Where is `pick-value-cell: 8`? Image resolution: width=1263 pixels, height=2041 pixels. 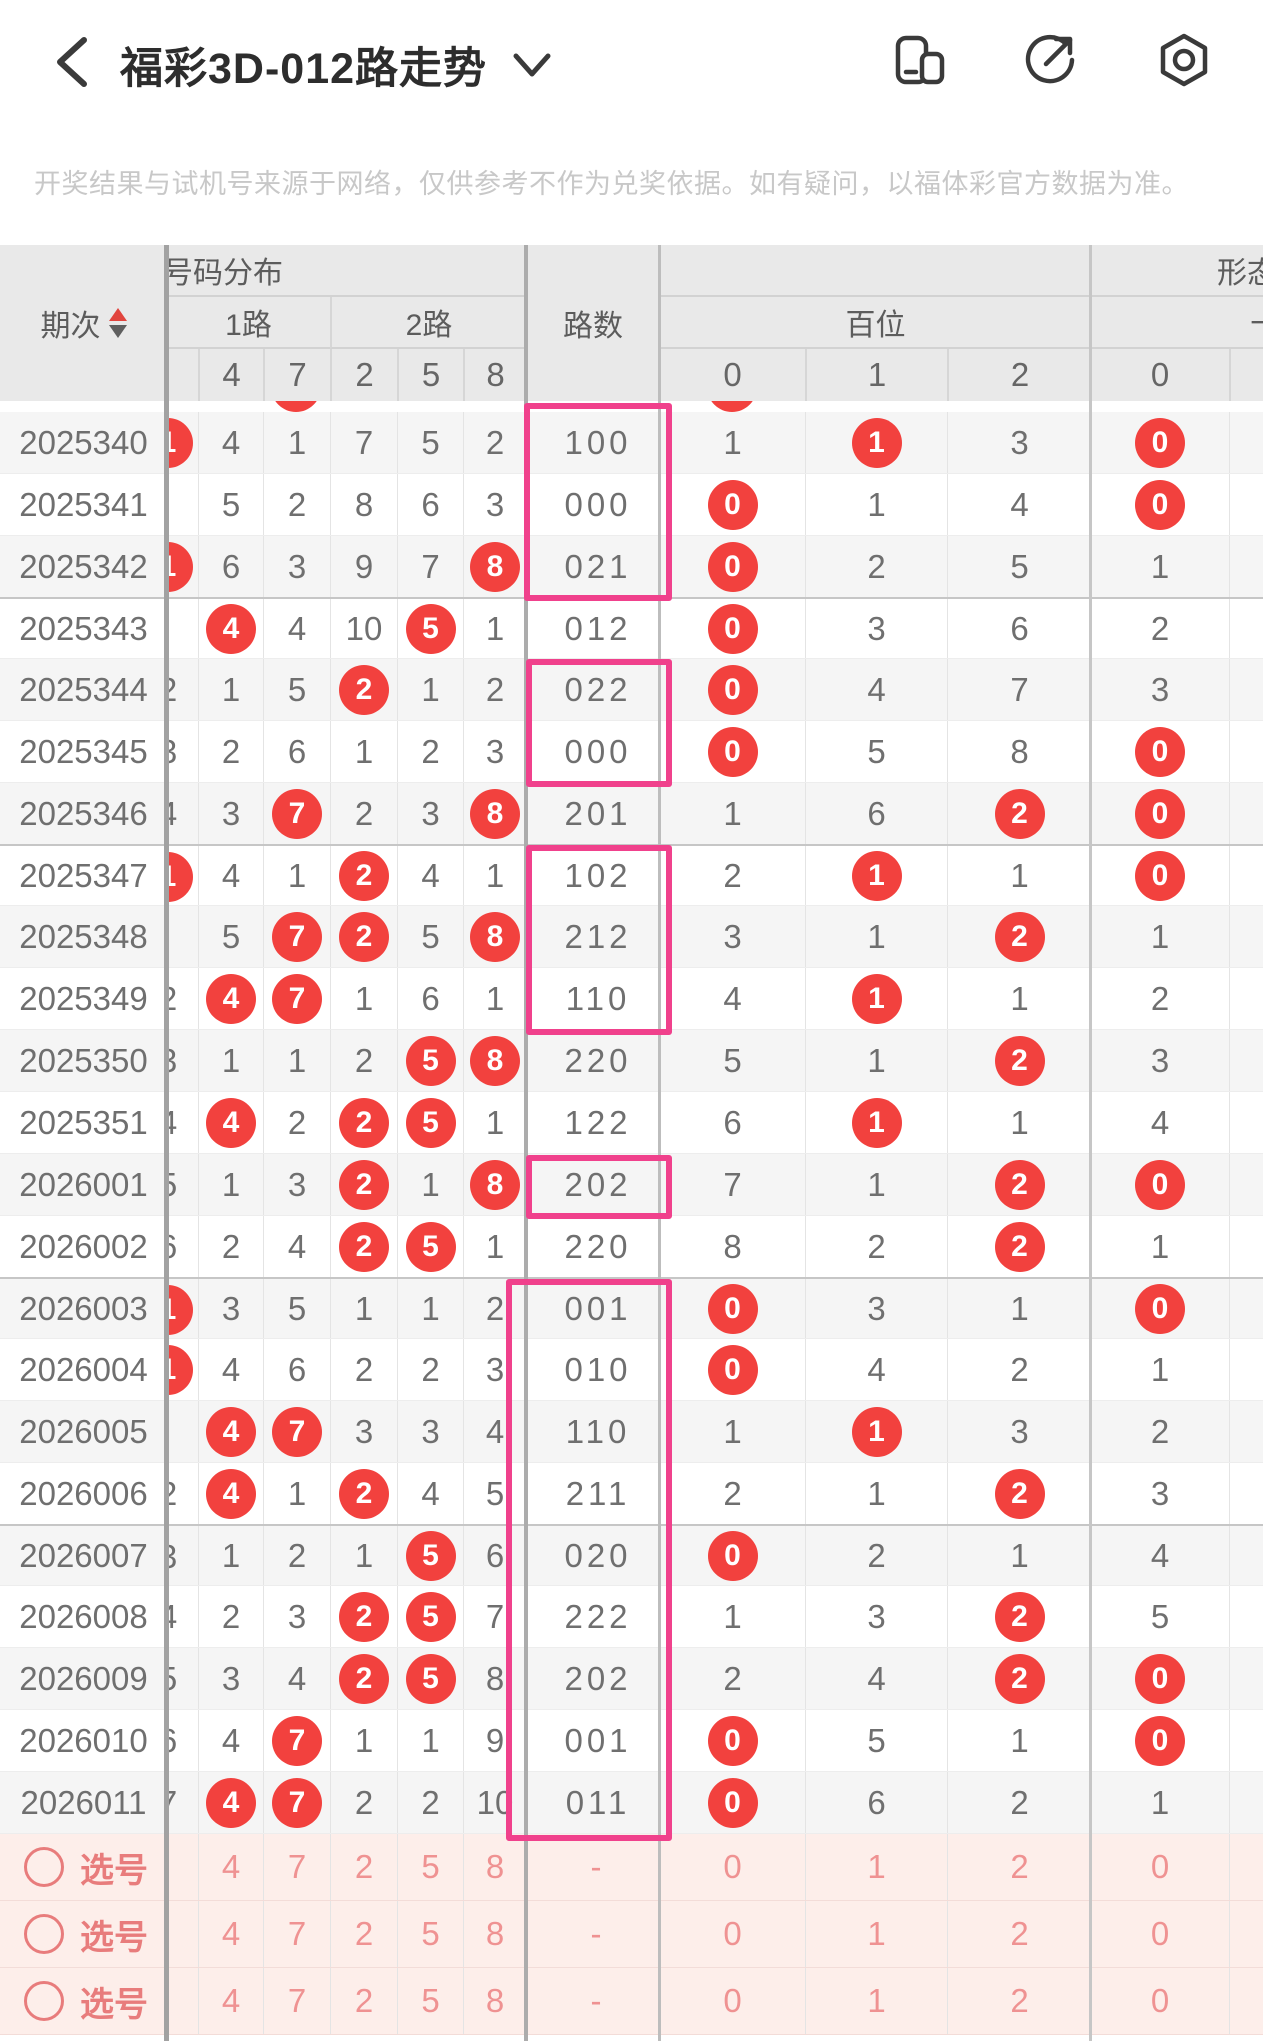 pick-value-cell: 8 is located at coordinates (494, 1867).